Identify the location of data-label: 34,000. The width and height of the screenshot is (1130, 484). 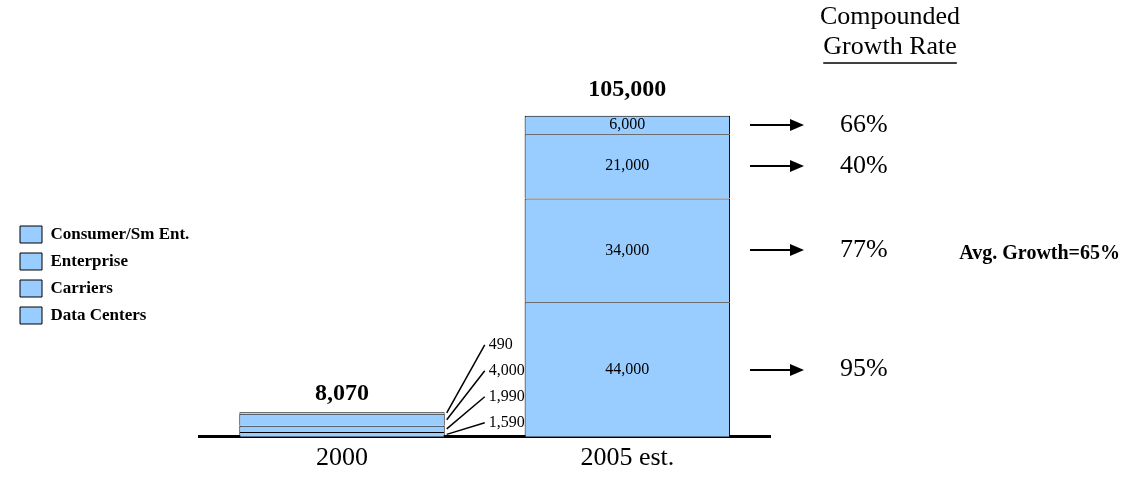
(627, 249).